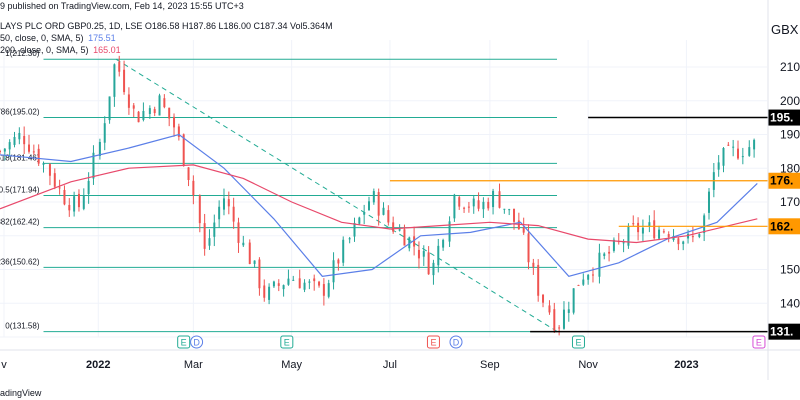 Image resolution: width=800 pixels, height=400 pixels. Describe the element at coordinates (686, 365) in the screenshot. I see `x-tick-label: 2023` at that location.